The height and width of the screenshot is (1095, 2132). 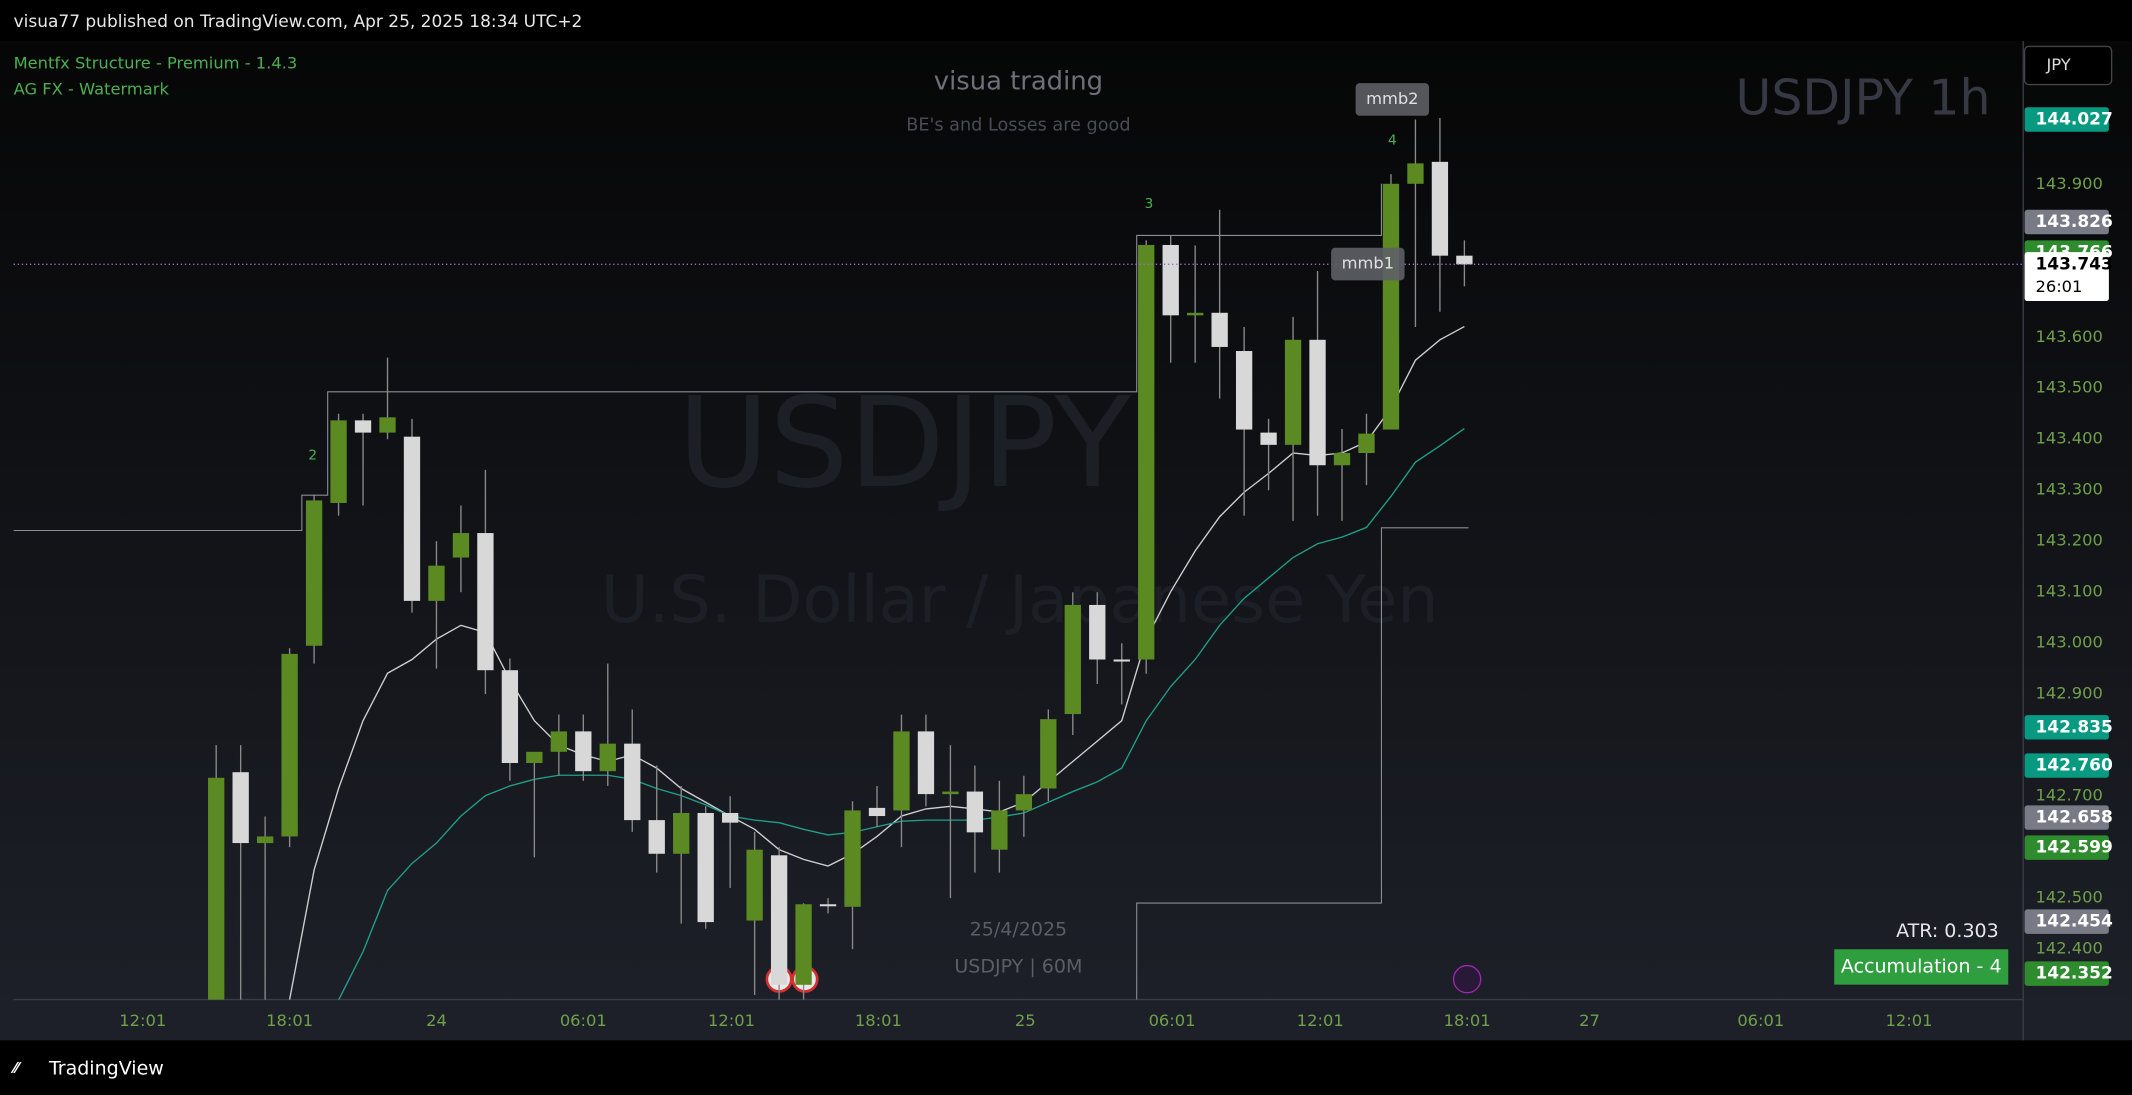 What do you see at coordinates (2073, 222) in the screenshot?
I see `price-badge-label: 143.826` at bounding box center [2073, 222].